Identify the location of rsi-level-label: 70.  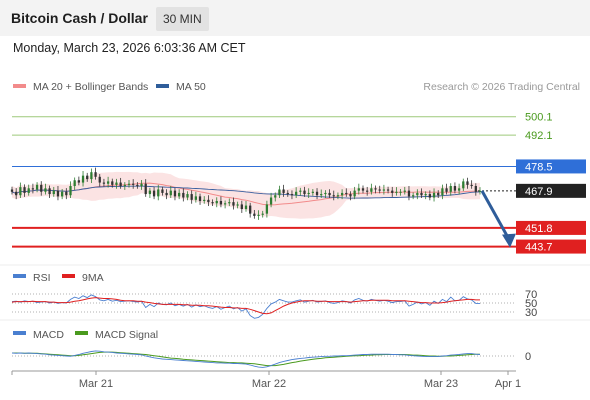
(531, 295).